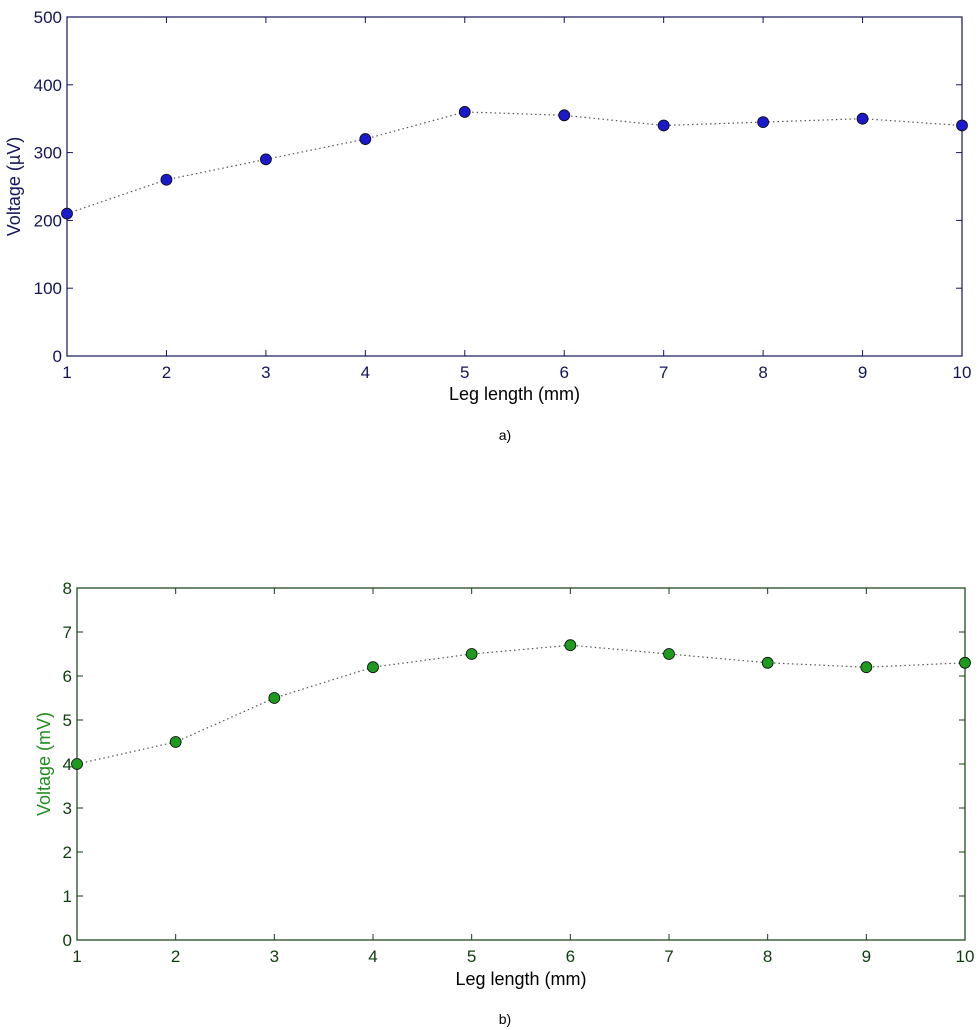 This screenshot has height=1030, width=980. Describe the element at coordinates (514, 394) in the screenshot. I see `chart-a-x-axis-label: Leg length (mm)` at that location.